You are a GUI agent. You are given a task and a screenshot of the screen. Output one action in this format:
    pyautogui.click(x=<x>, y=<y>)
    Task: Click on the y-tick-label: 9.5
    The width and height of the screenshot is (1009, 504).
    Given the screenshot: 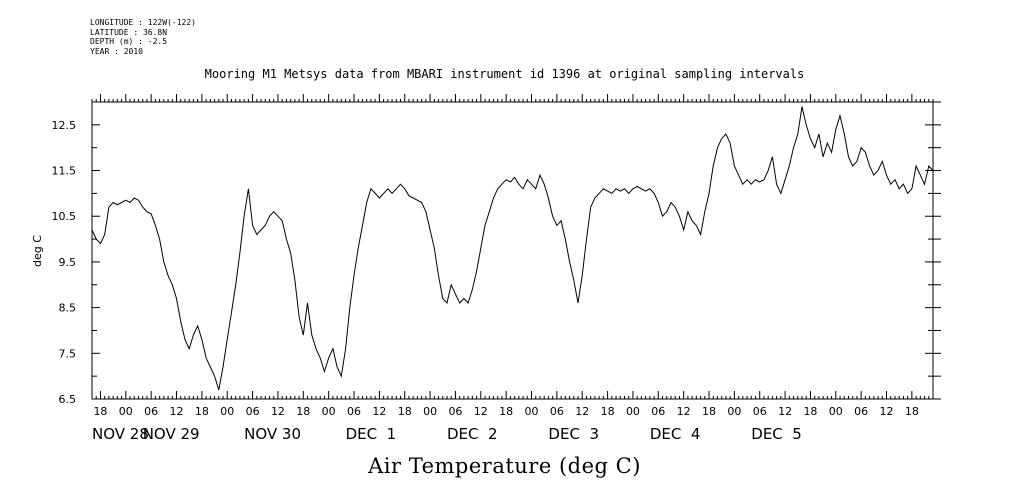 What is the action you would take?
    pyautogui.click(x=68, y=262)
    